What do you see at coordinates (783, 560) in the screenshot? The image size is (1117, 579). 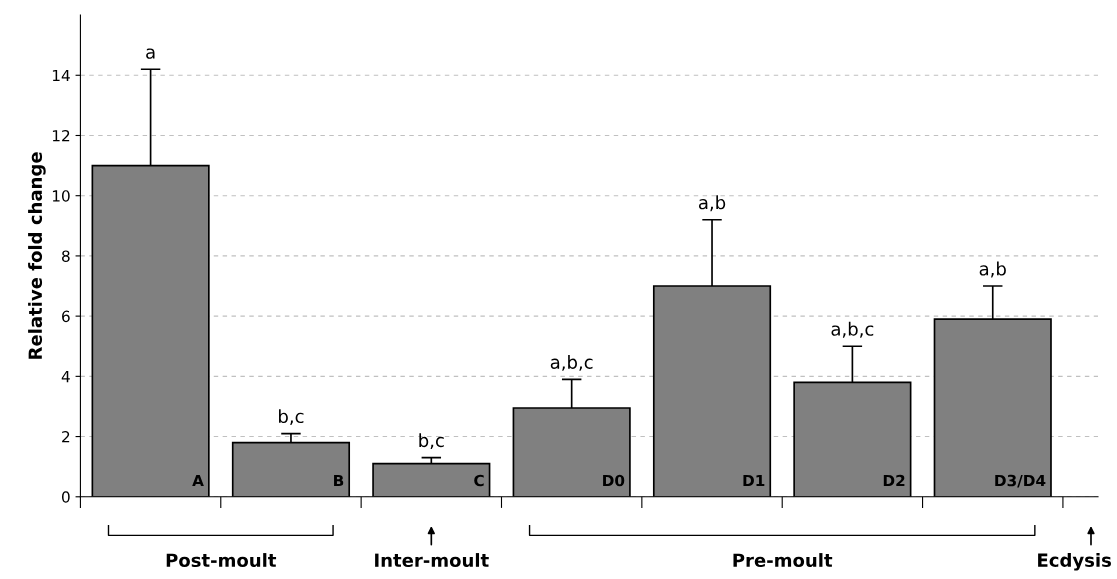 I see `text: Pre-moult` at bounding box center [783, 560].